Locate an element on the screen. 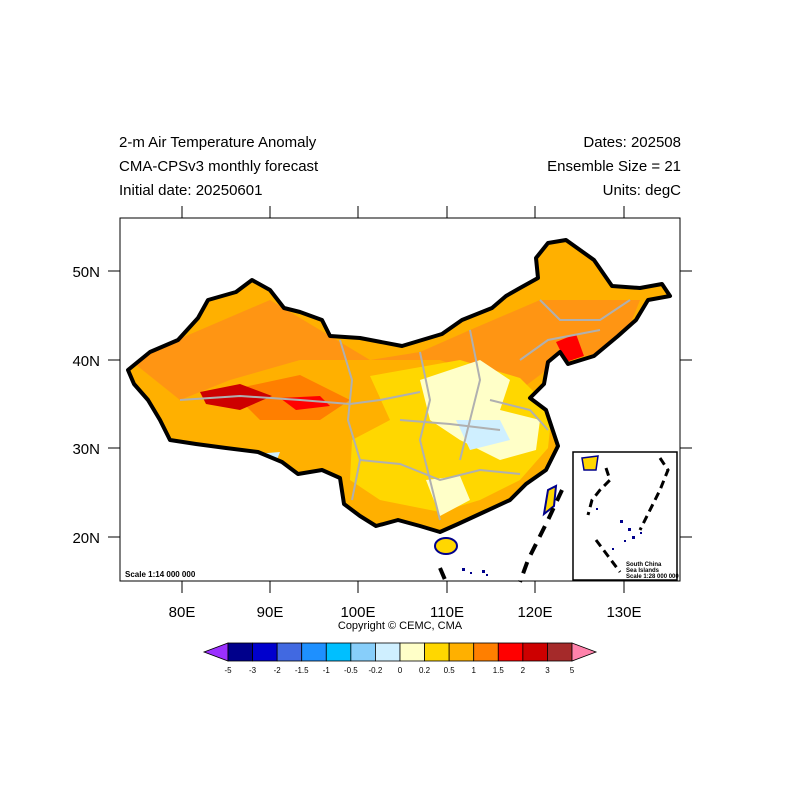  colorbar-label: -1.5 is located at coordinates (302, 670).